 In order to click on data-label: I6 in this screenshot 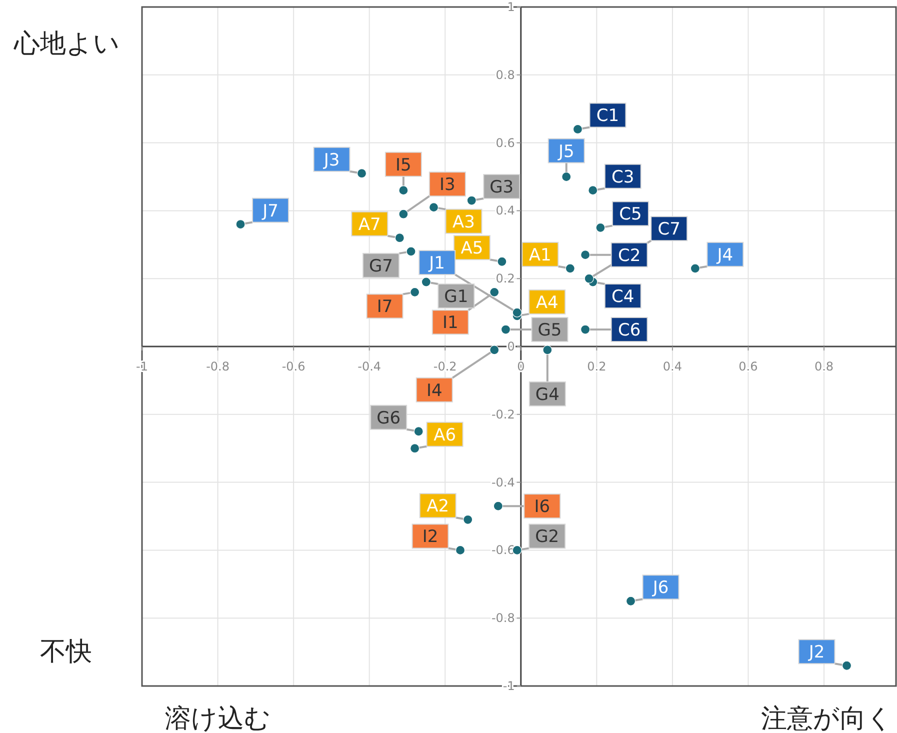, I will do `click(542, 507)`.